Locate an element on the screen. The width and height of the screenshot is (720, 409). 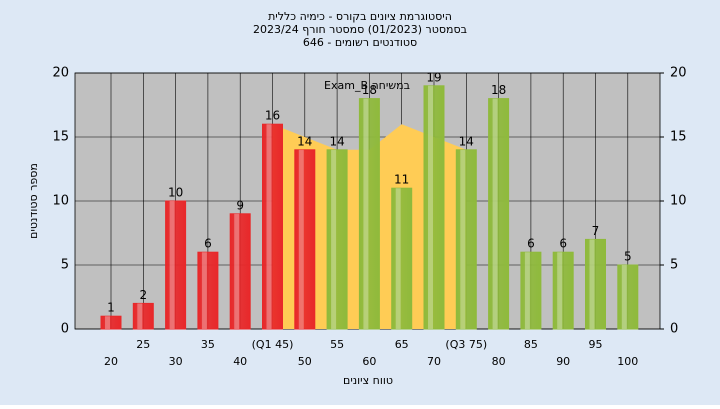
y-tick-label: 20 is located at coordinates (60, 73).